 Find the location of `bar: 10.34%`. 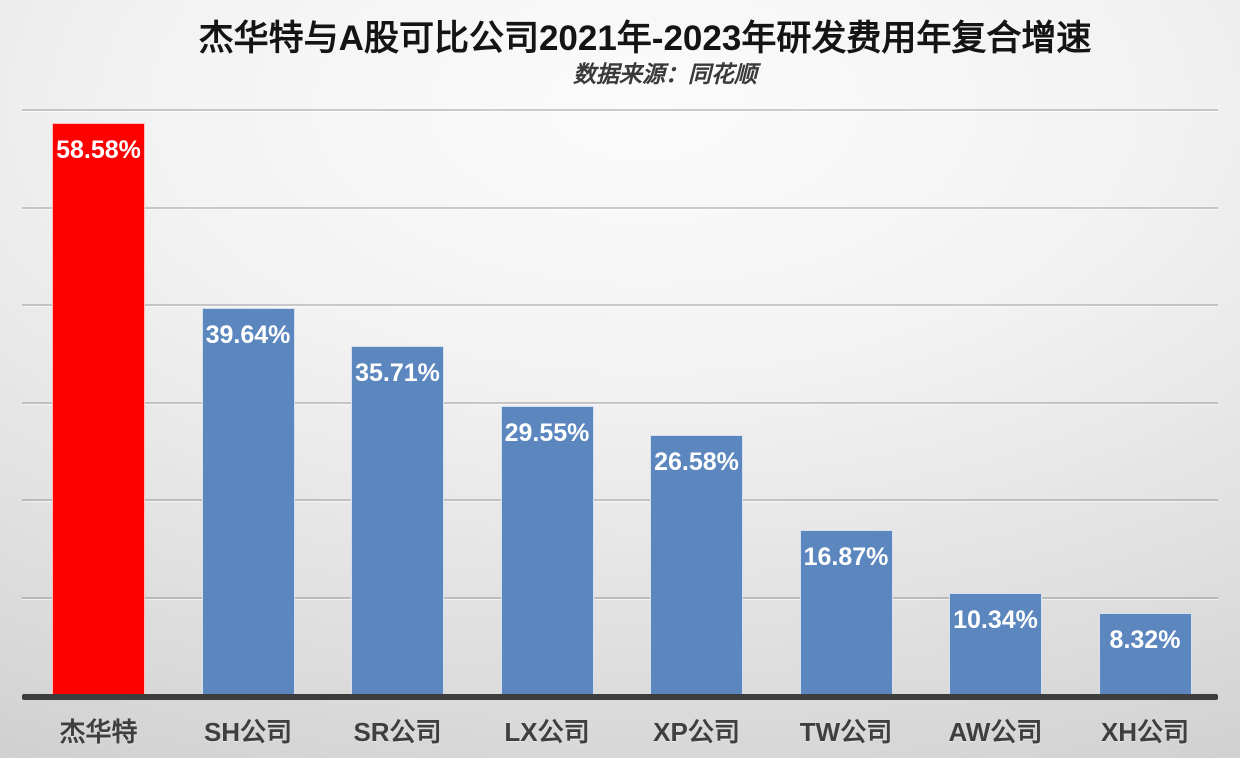

bar: 10.34% is located at coordinates (995, 643).